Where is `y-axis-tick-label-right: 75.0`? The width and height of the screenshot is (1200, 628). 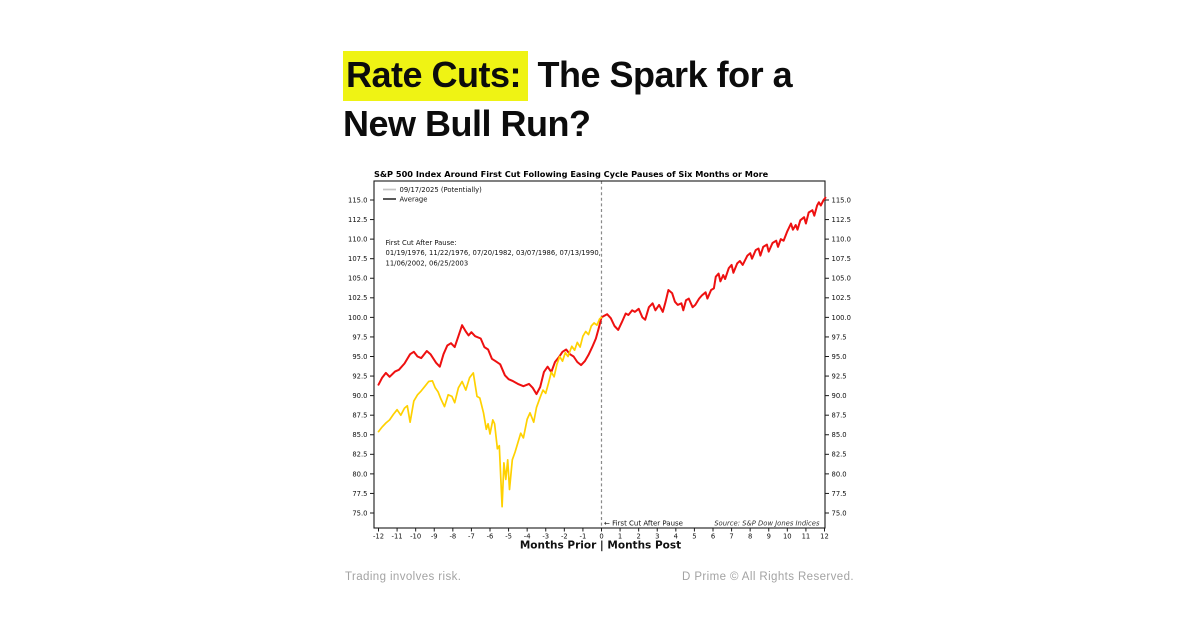 y-axis-tick-label-right: 75.0 is located at coordinates (839, 513).